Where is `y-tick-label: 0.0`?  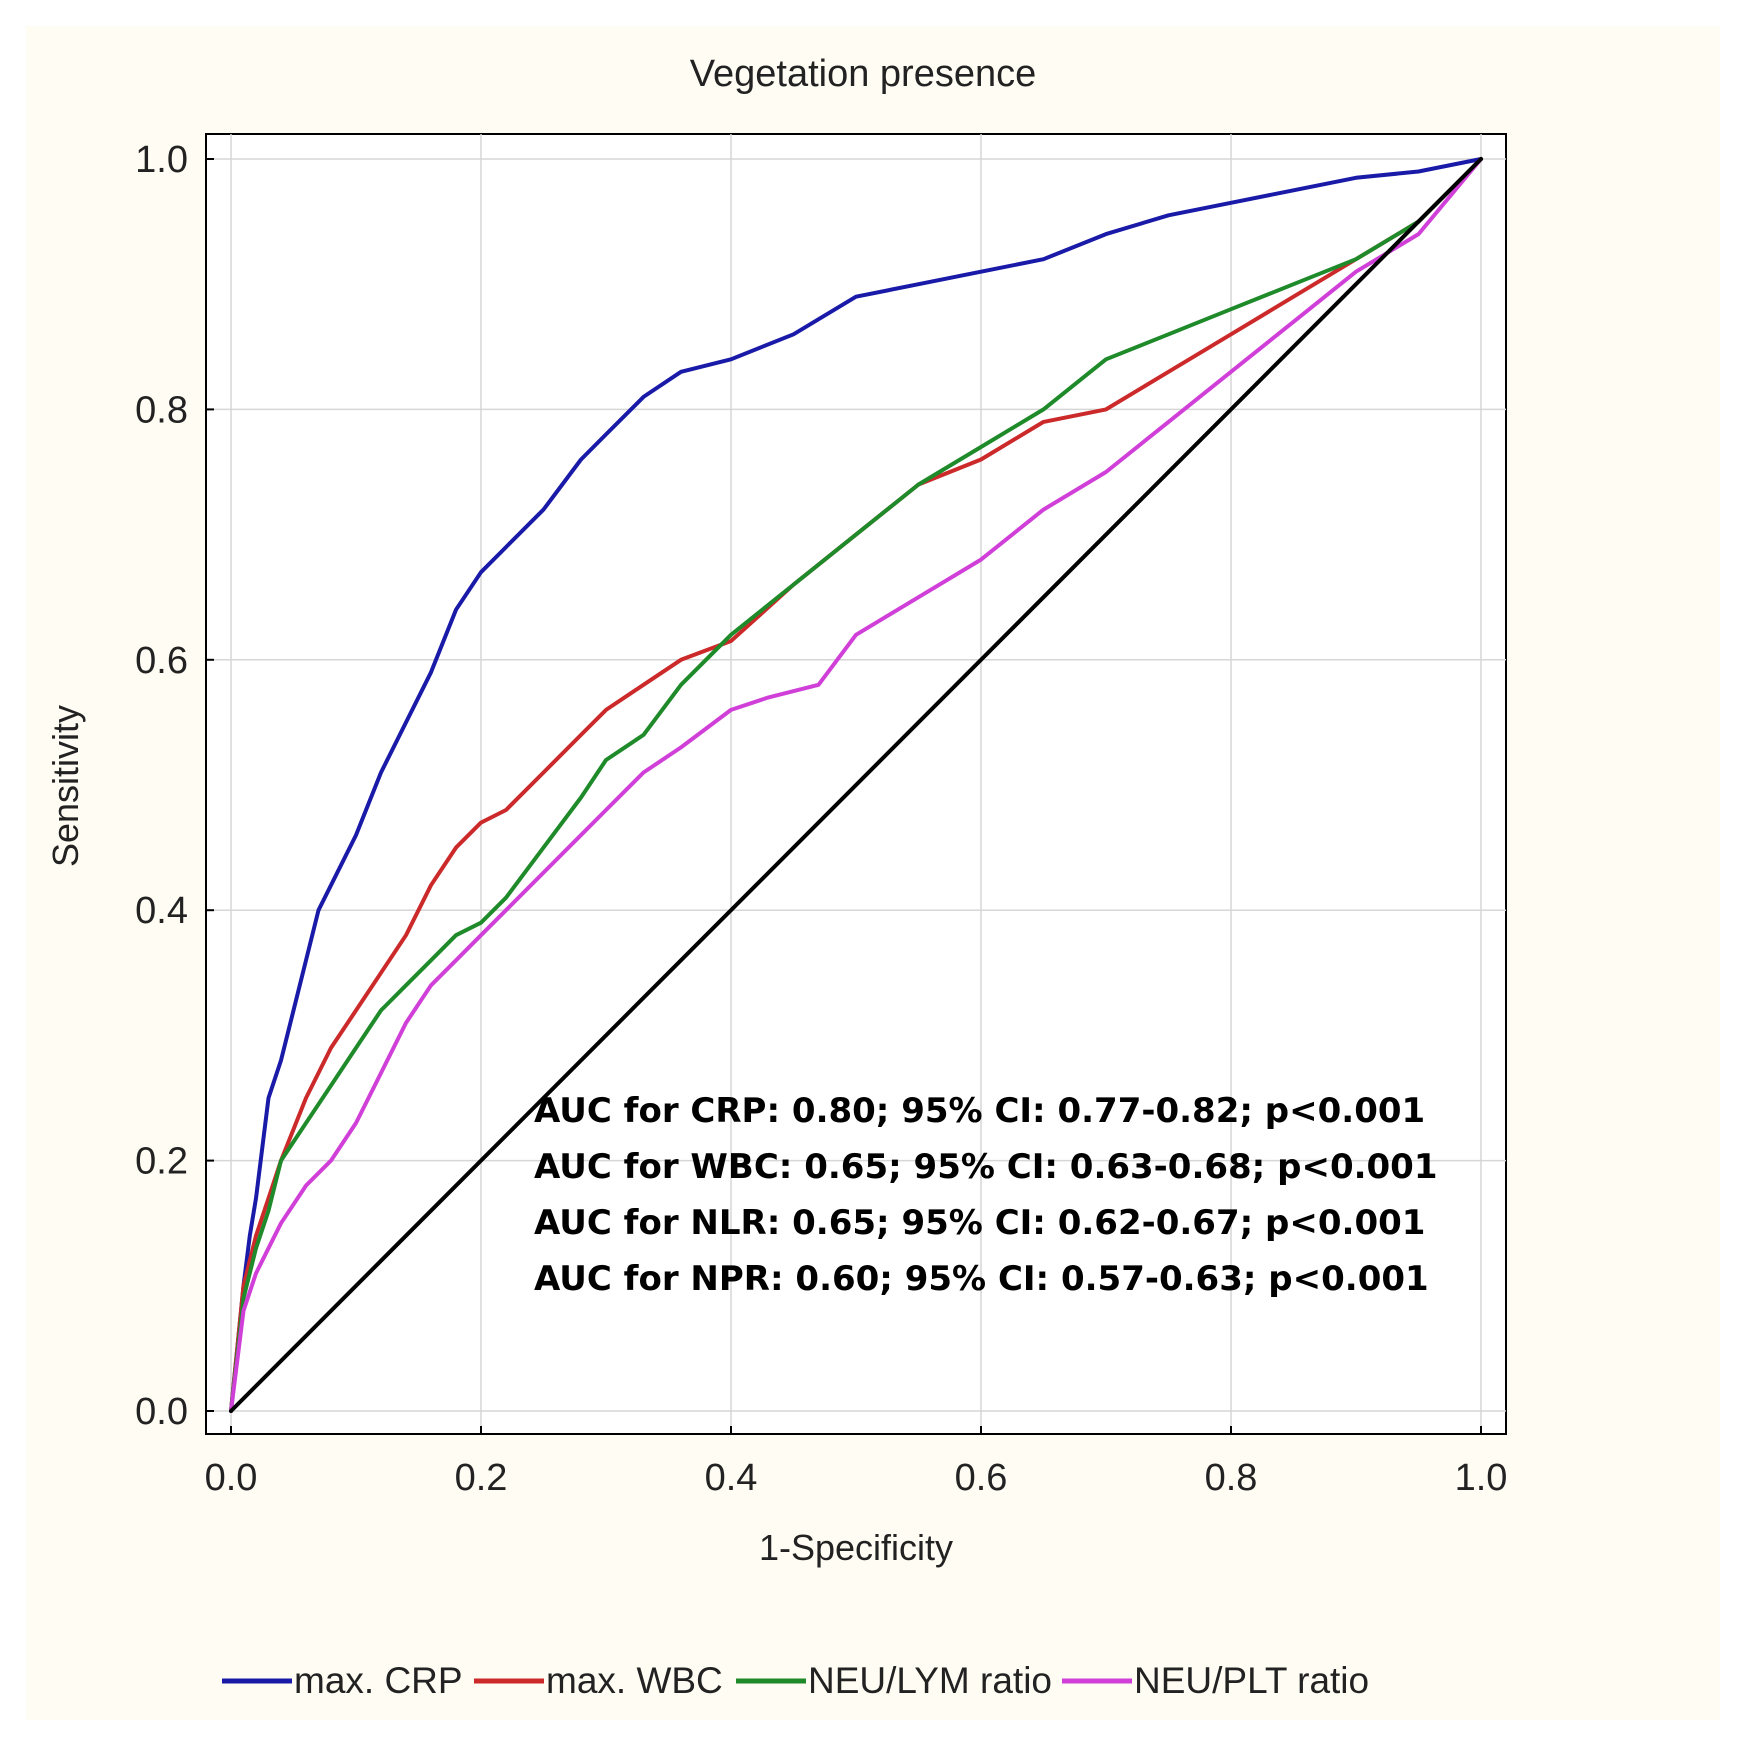
y-tick-label: 0.0 is located at coordinates (161, 1412).